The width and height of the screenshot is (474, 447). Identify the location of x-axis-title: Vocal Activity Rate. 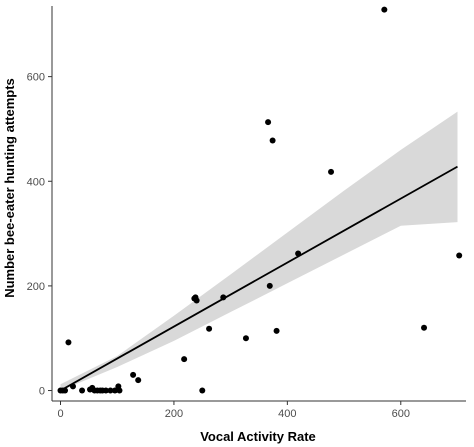
(258, 436).